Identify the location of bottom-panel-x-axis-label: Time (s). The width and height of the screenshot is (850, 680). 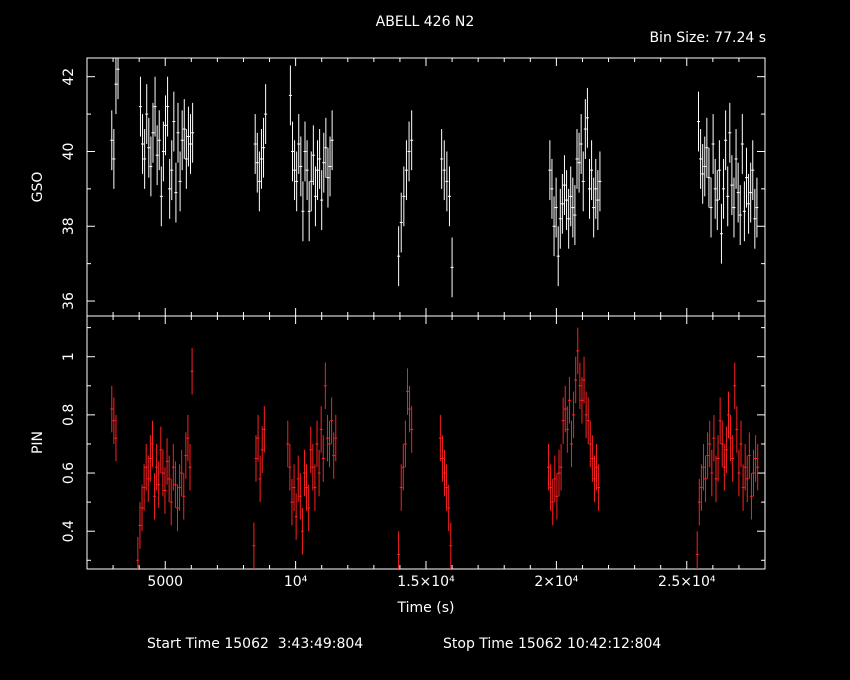
(426, 608).